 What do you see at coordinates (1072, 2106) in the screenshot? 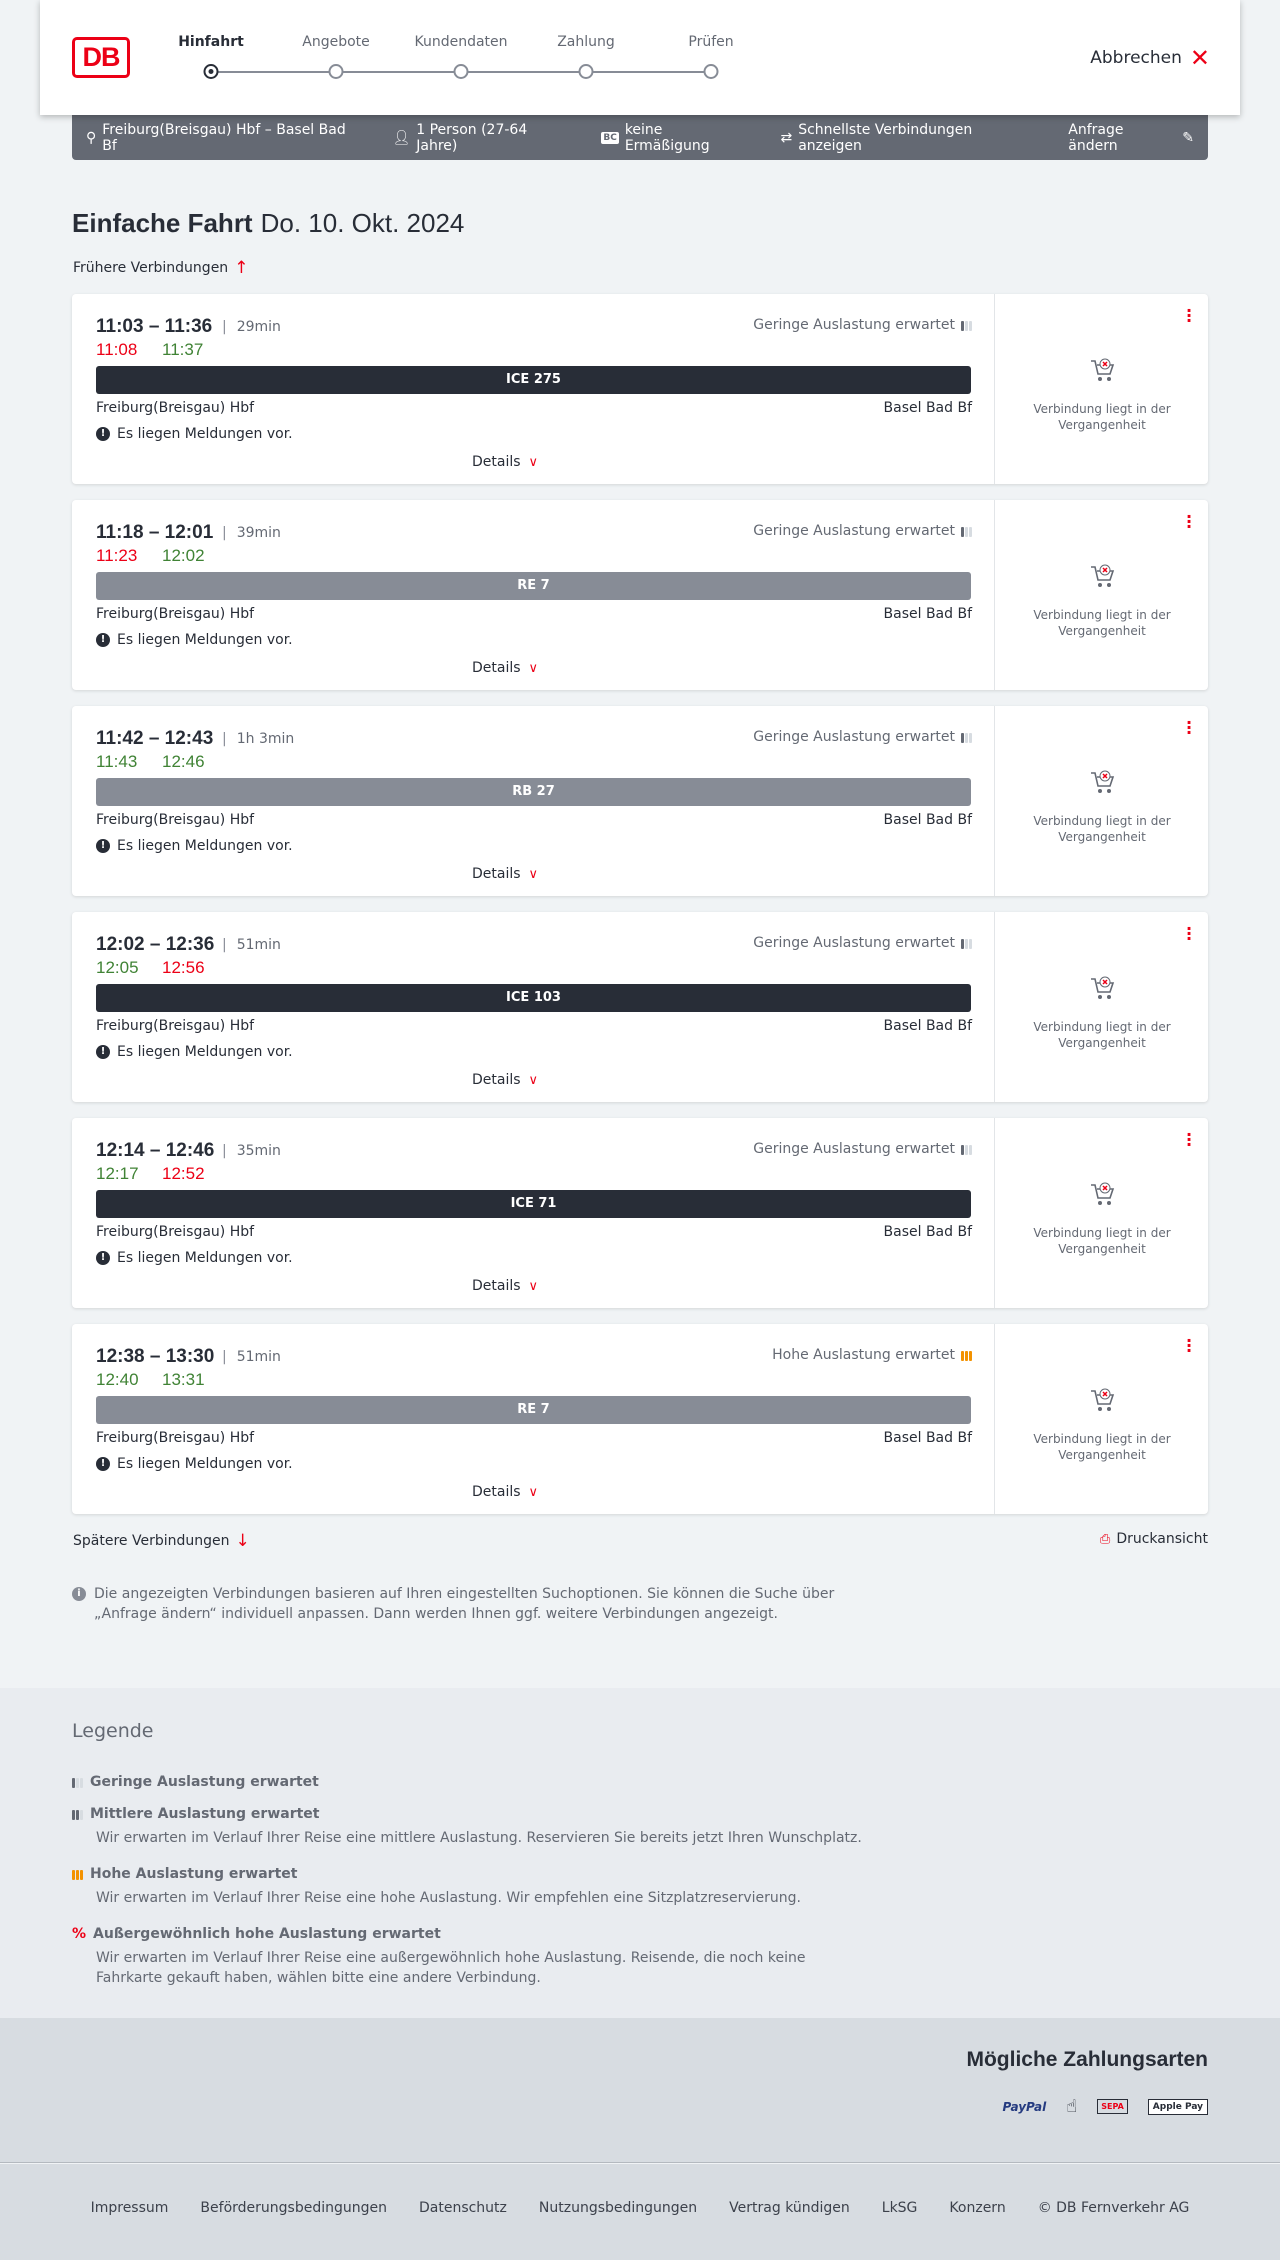
I see `credit-card-icon: ☝` at bounding box center [1072, 2106].